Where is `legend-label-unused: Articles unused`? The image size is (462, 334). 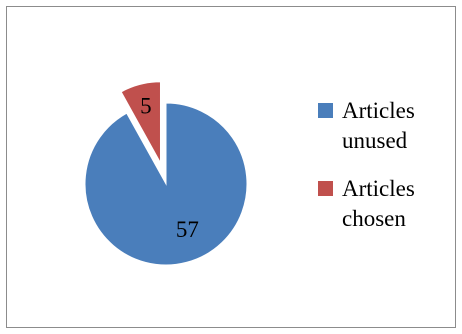 legend-label-unused: Articles unused is located at coordinates (378, 125).